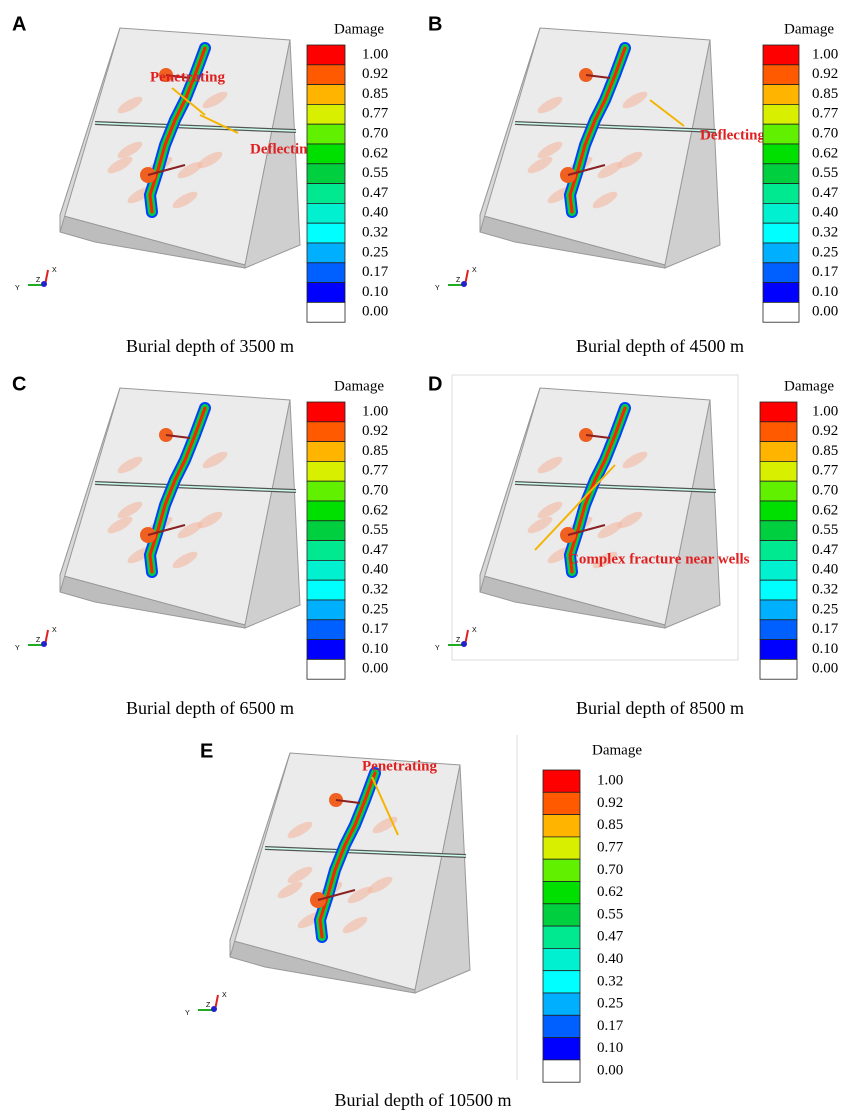 The width and height of the screenshot is (845, 1119). Describe the element at coordinates (825, 669) in the screenshot. I see `legend-label: 0.00` at that location.